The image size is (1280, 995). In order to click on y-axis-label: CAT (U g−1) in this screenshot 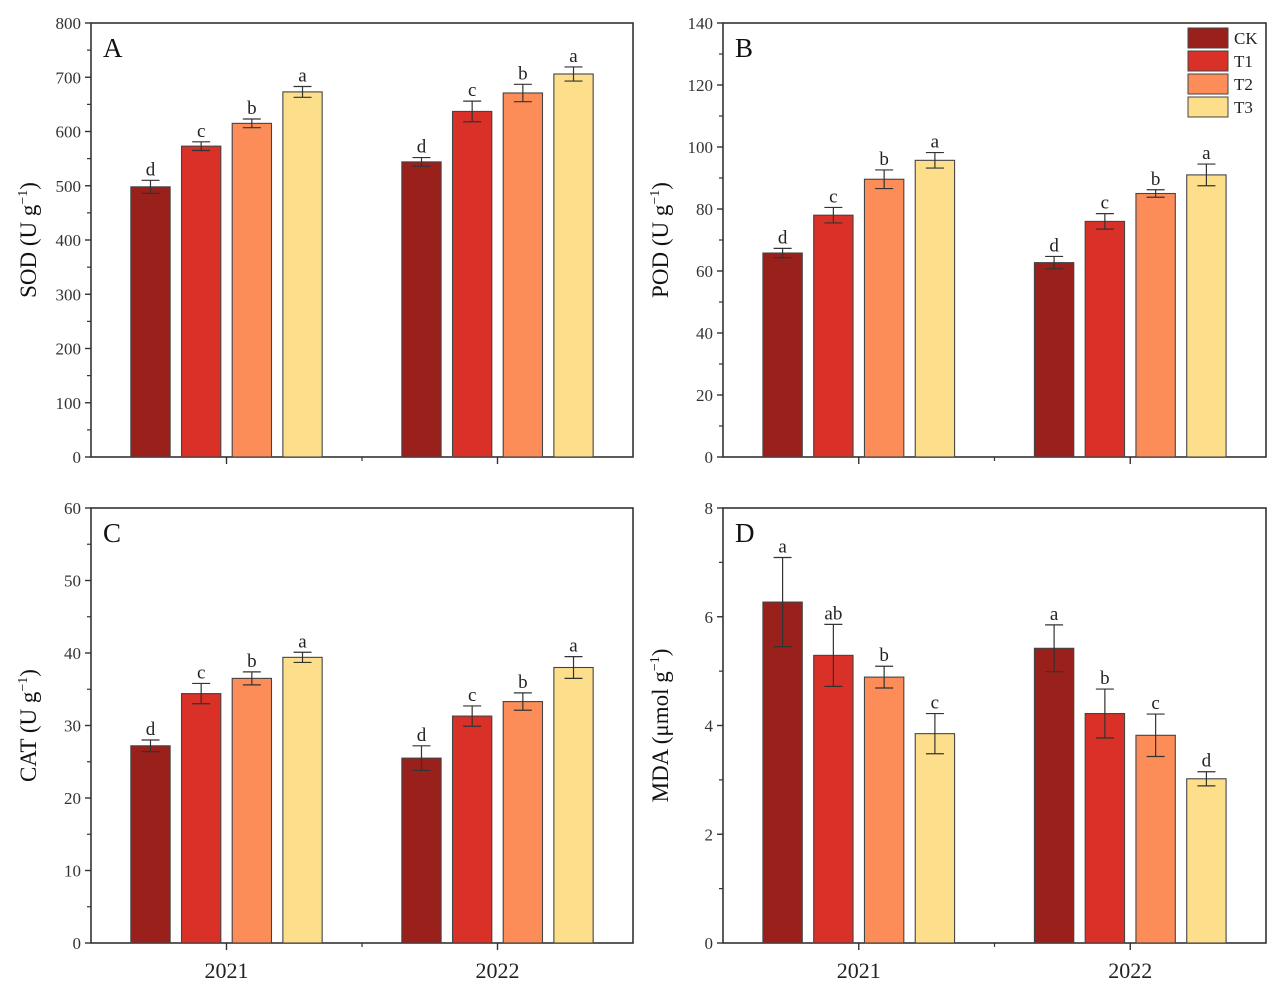, I will do `click(28, 725)`.